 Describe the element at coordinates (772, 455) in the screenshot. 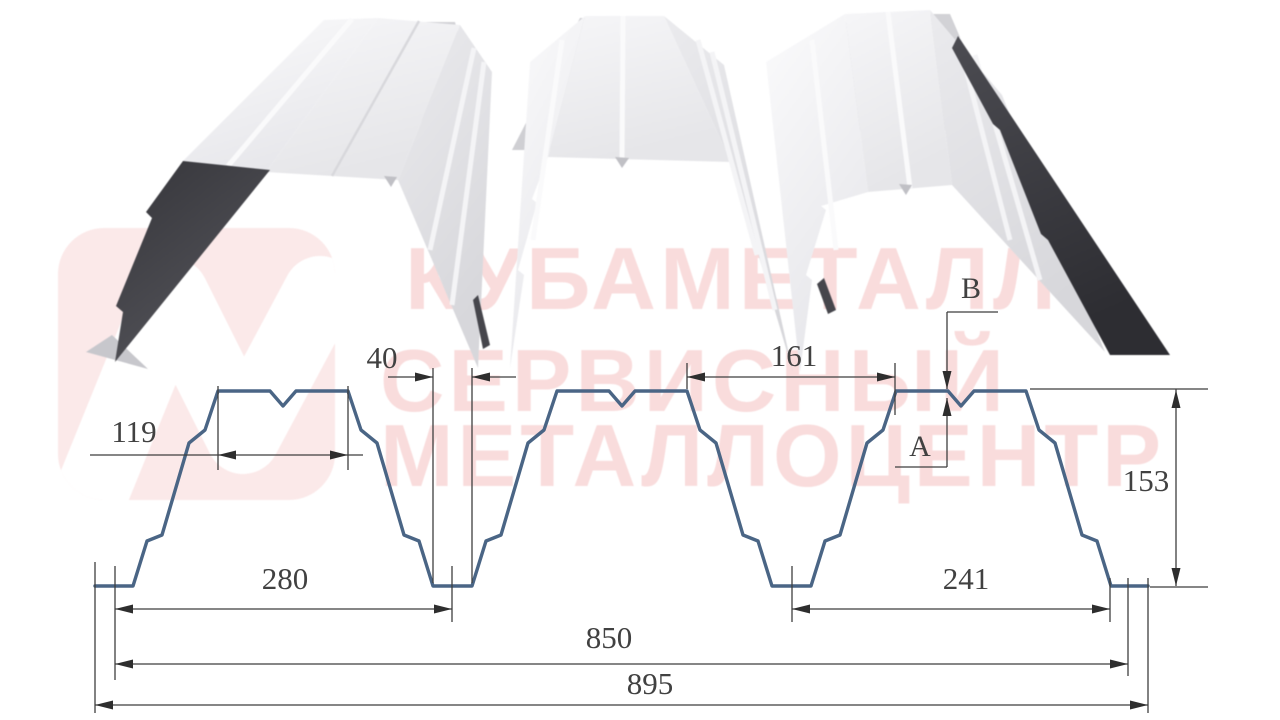

I see `watermark-line-3: МЕТАЛЛОЦЕНТР` at that location.